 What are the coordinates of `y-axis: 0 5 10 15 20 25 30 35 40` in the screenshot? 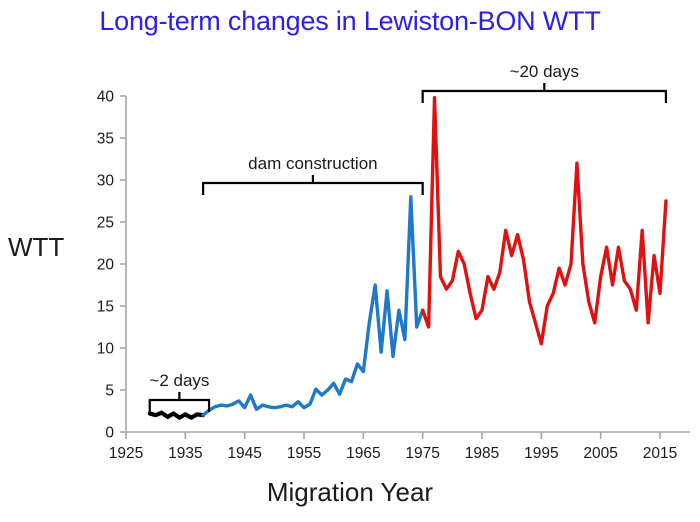 It's located at (112, 265).